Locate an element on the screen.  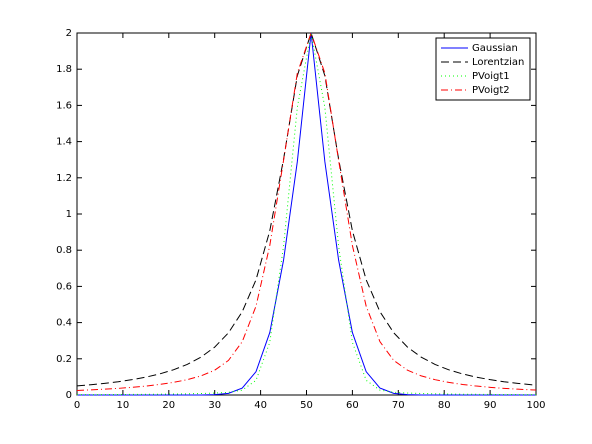
legend-label: PVoigt2 is located at coordinates (491, 90).